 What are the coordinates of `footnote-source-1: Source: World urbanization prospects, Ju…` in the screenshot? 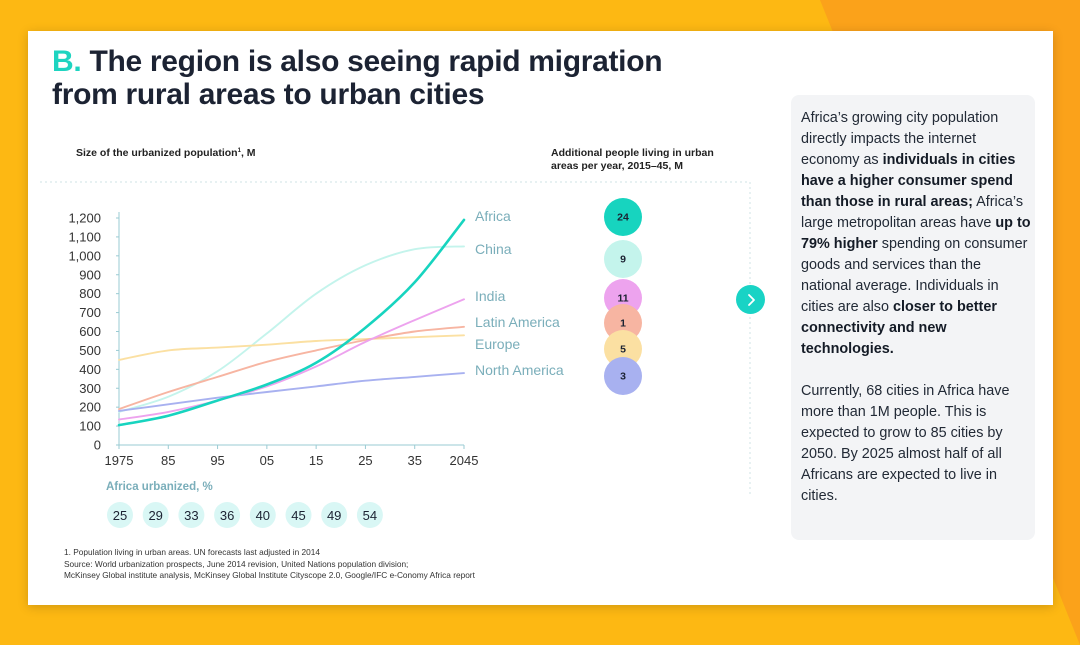 It's located at (236, 563).